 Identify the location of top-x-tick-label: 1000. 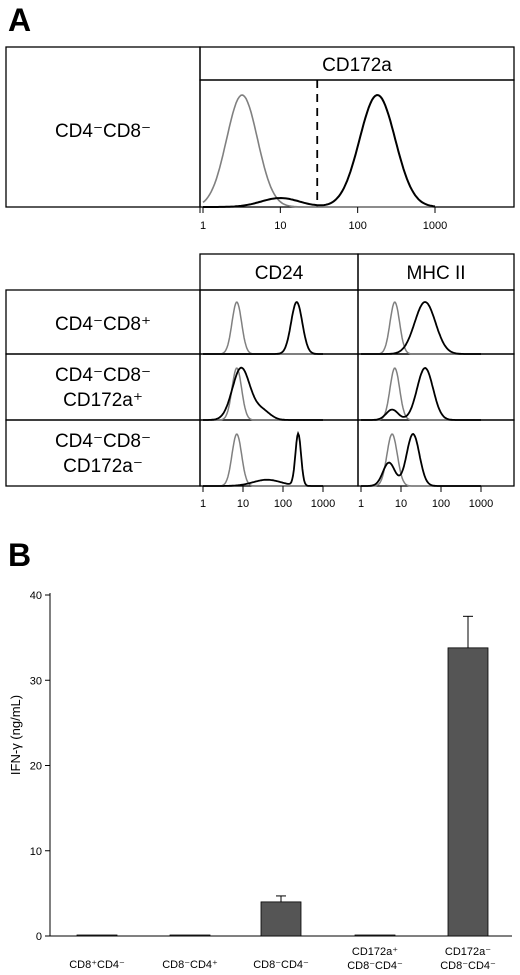
(435, 226).